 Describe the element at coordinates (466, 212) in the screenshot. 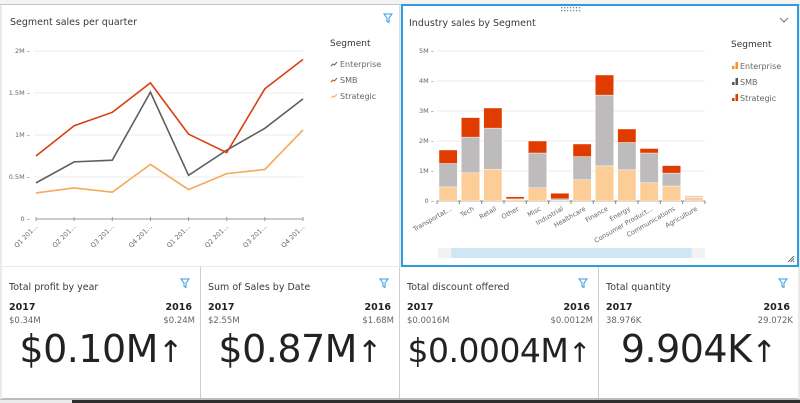

I see `x-tick-label: Tech` at that location.